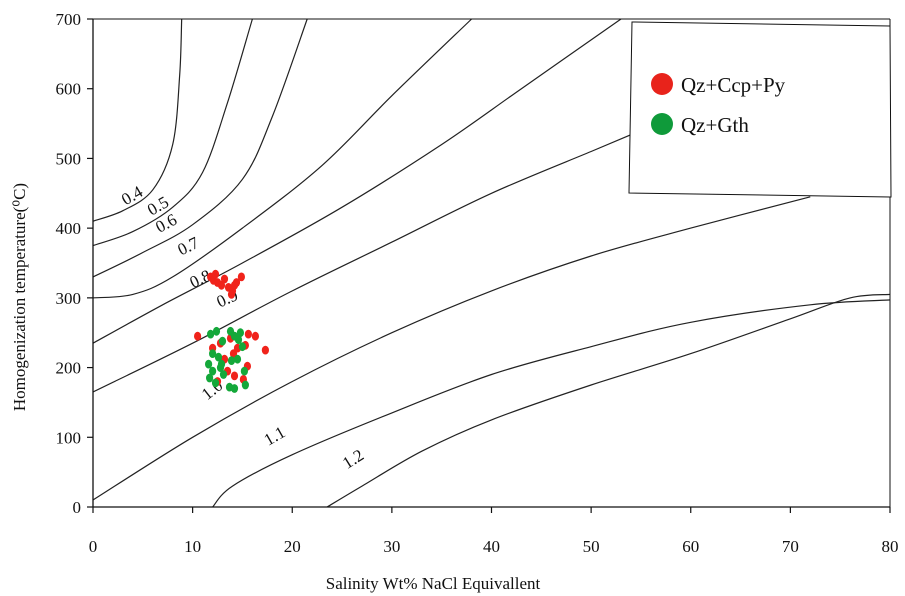 The width and height of the screenshot is (905, 596). What do you see at coordinates (69, 368) in the screenshot?
I see `y-tick-label: 200` at bounding box center [69, 368].